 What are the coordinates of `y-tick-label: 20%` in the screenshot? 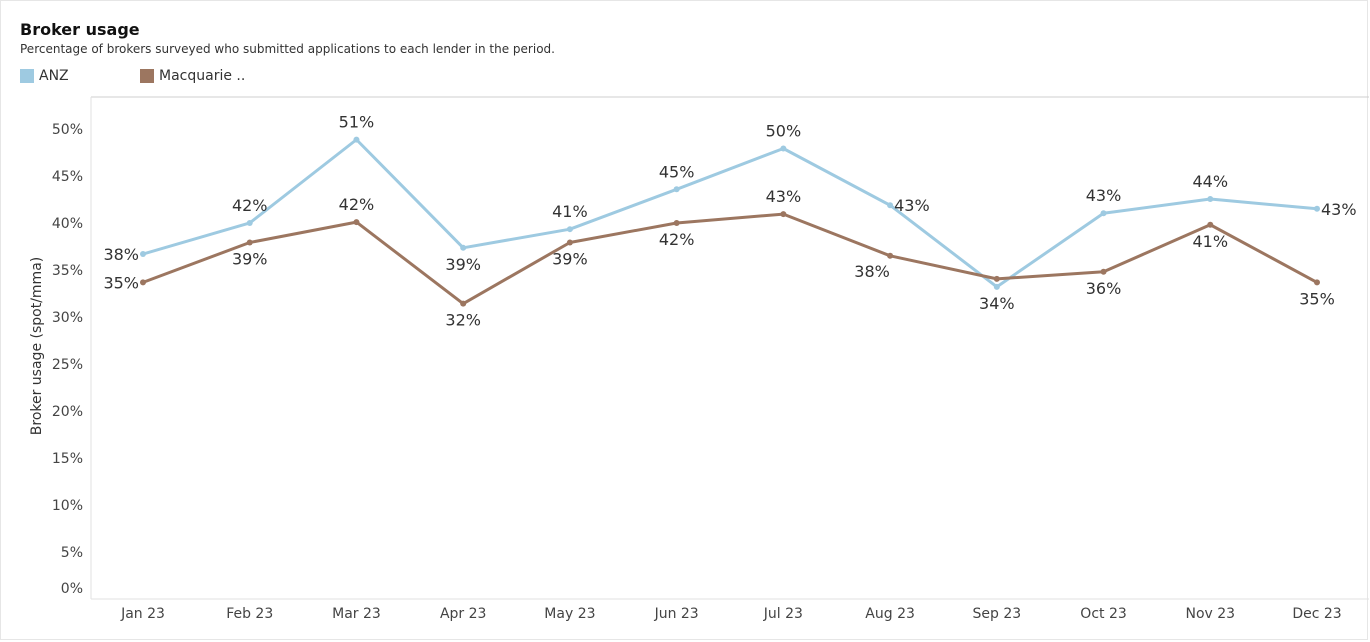 It's located at (67, 412).